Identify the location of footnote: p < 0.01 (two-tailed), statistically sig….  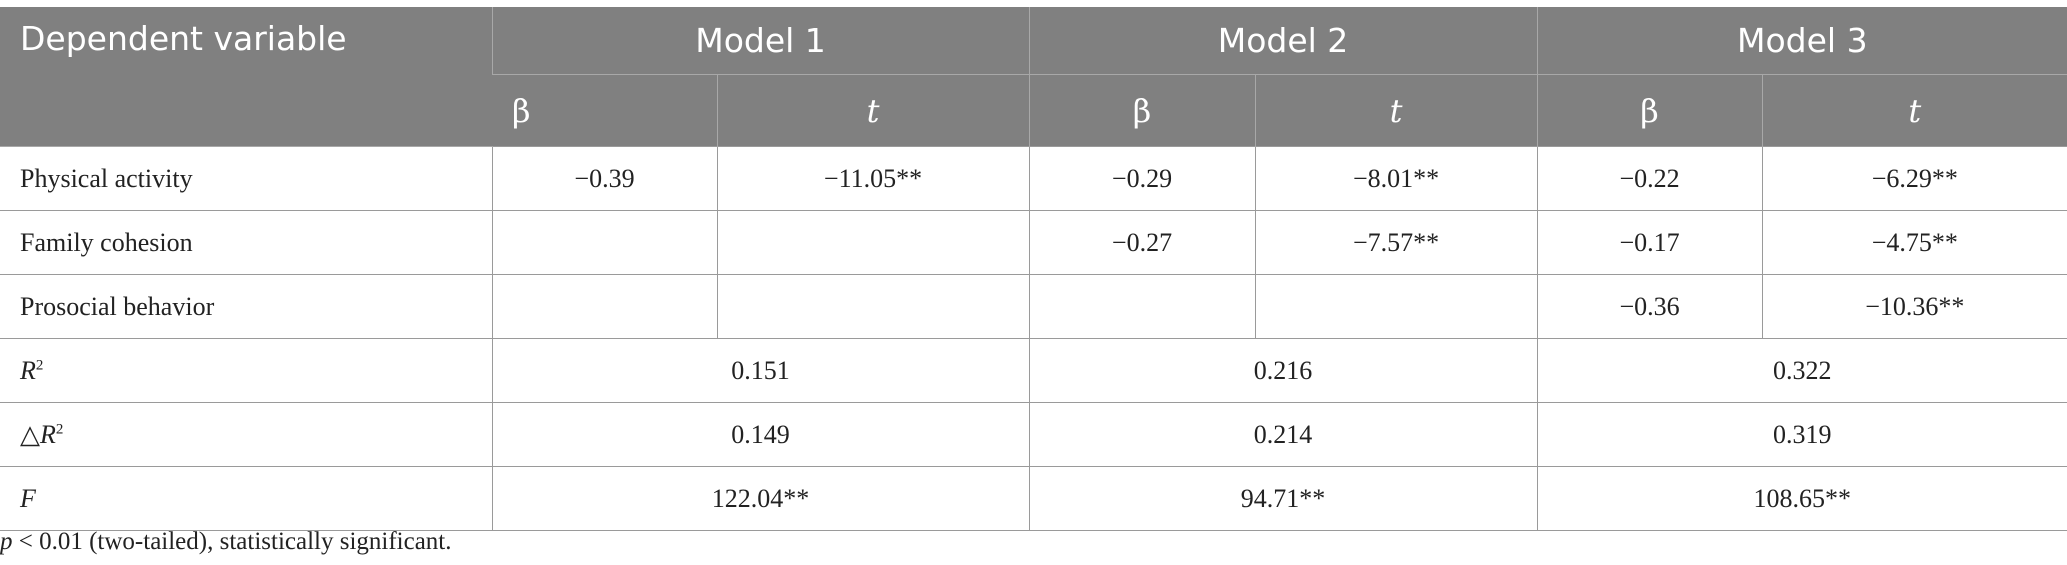
(226, 542).